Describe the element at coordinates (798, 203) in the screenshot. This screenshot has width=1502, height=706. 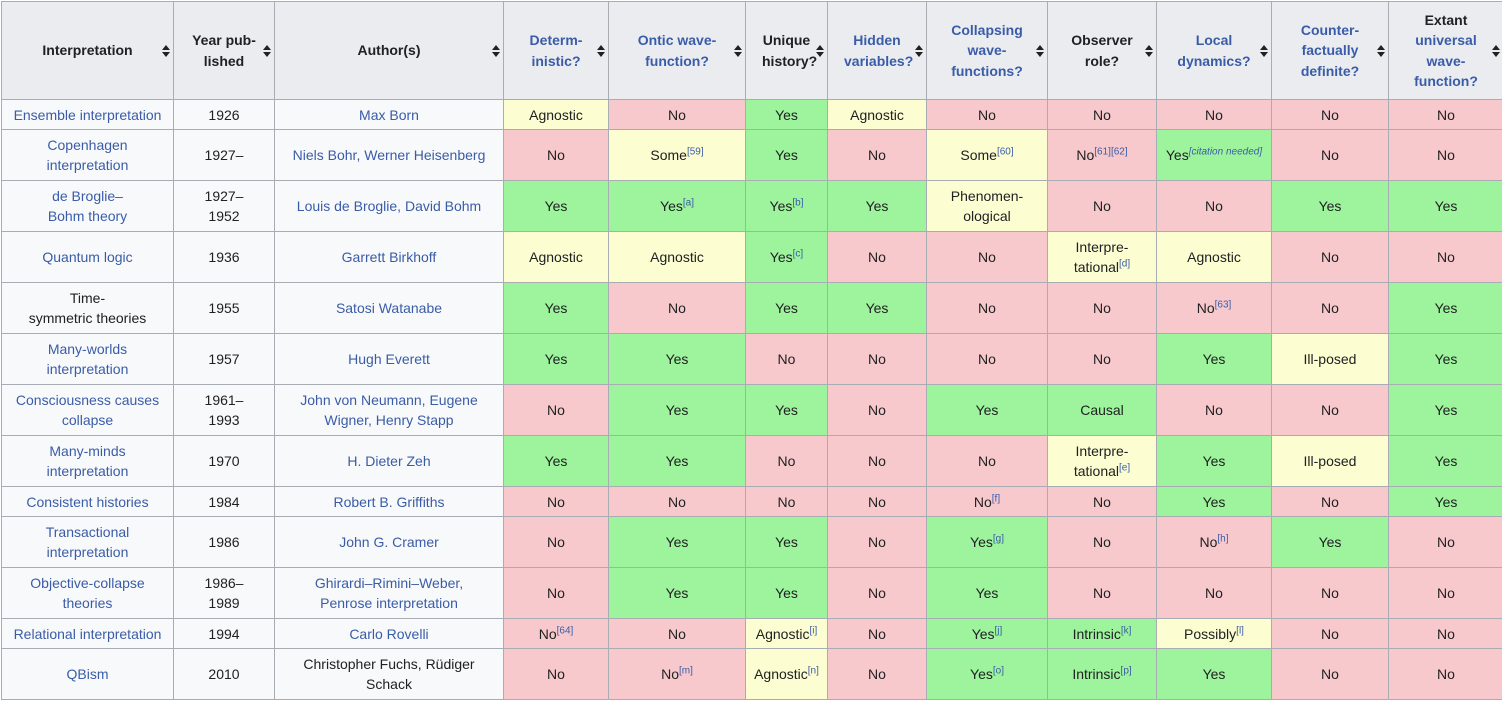
I see `footnote-ref-link: [b]` at that location.